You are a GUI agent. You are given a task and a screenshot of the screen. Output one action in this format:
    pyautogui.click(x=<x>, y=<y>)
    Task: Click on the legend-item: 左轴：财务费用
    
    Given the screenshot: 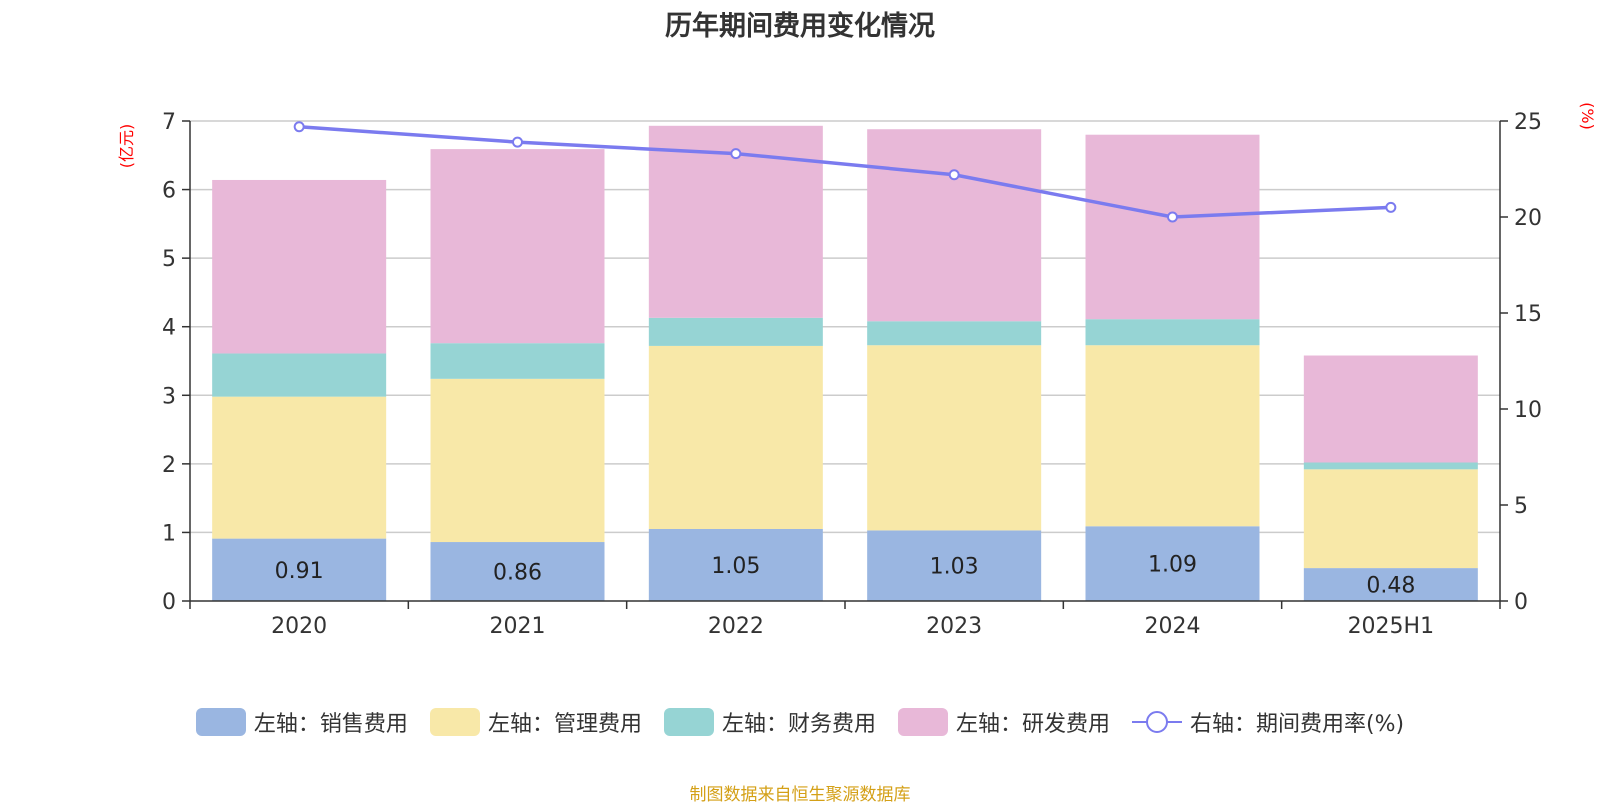 What is the action you would take?
    pyautogui.click(x=769, y=722)
    